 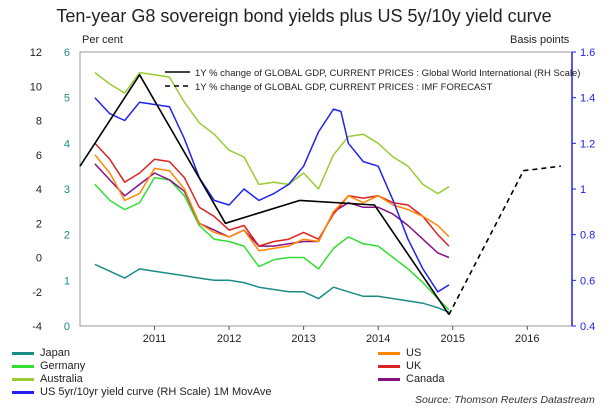 What do you see at coordinates (67, 144) in the screenshot?
I see `y-tick-label-inner: 4` at bounding box center [67, 144].